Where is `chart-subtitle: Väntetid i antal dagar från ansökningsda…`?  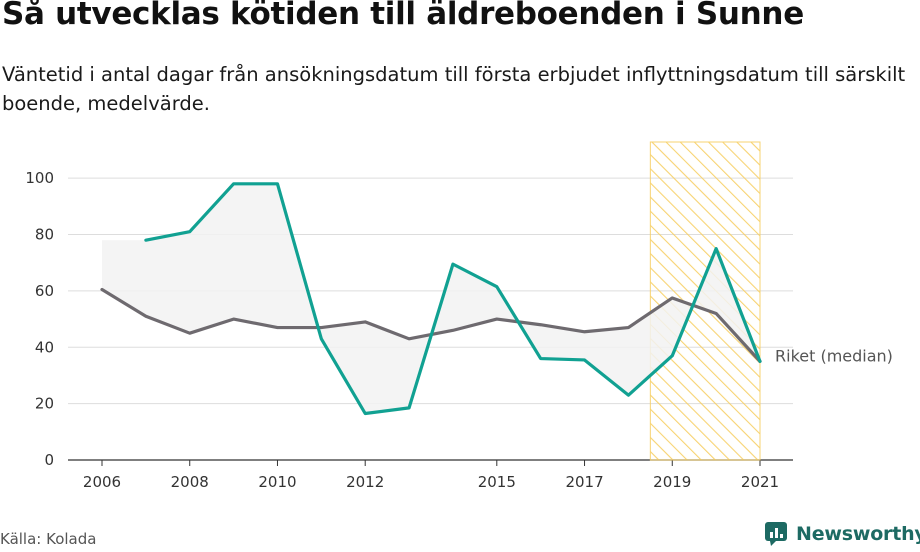
chart-subtitle: Väntetid i antal dagar från ansökningsda… is located at coordinates (454, 89).